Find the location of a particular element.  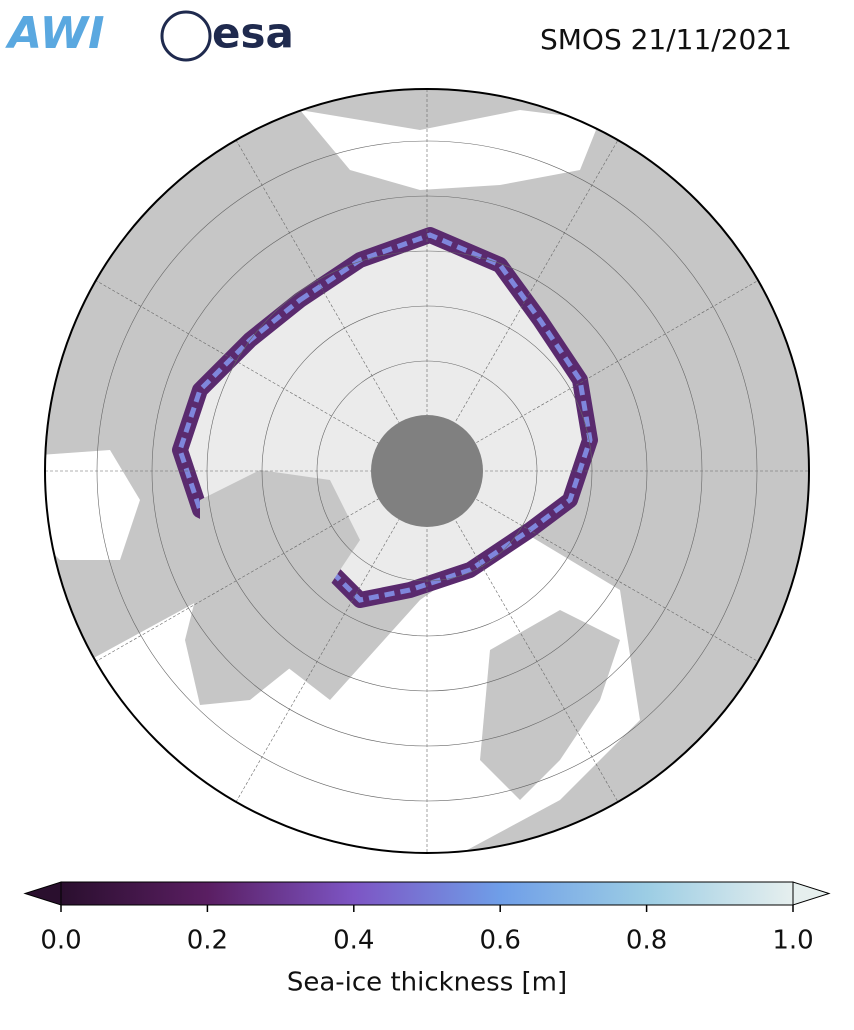

colorbar: 0.0 0.2 0.4 0.6 0.8 1.0 Sea-ice thickness [m] is located at coordinates (427, 939).